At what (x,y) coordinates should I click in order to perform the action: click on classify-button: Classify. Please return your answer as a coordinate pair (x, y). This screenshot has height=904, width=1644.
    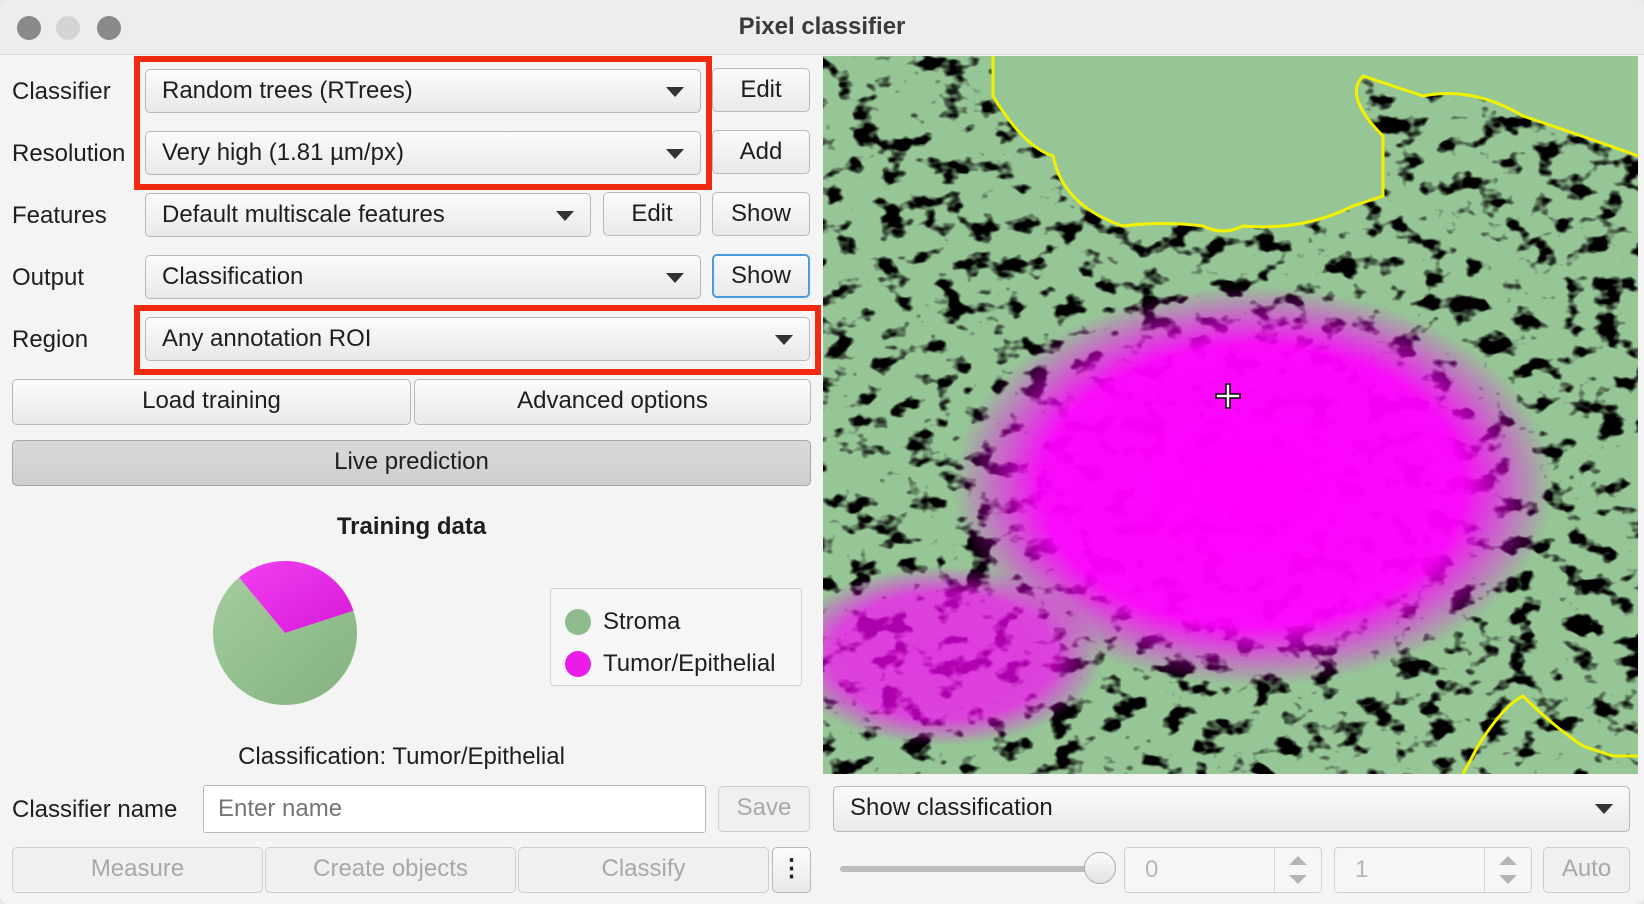
    Looking at the image, I should click on (643, 870).